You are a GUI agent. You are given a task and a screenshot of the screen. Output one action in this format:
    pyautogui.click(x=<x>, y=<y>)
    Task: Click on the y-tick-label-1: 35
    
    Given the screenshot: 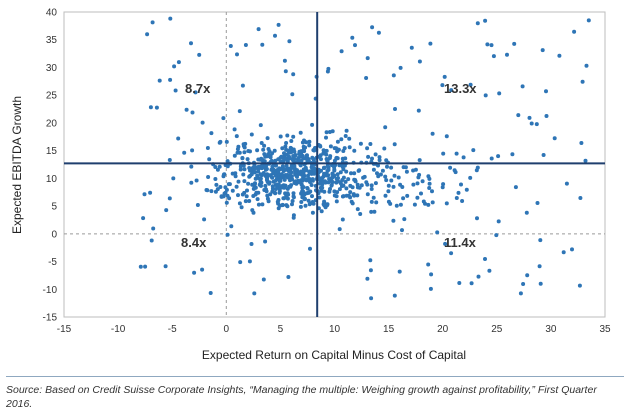 What is the action you would take?
    pyautogui.click(x=52, y=40)
    